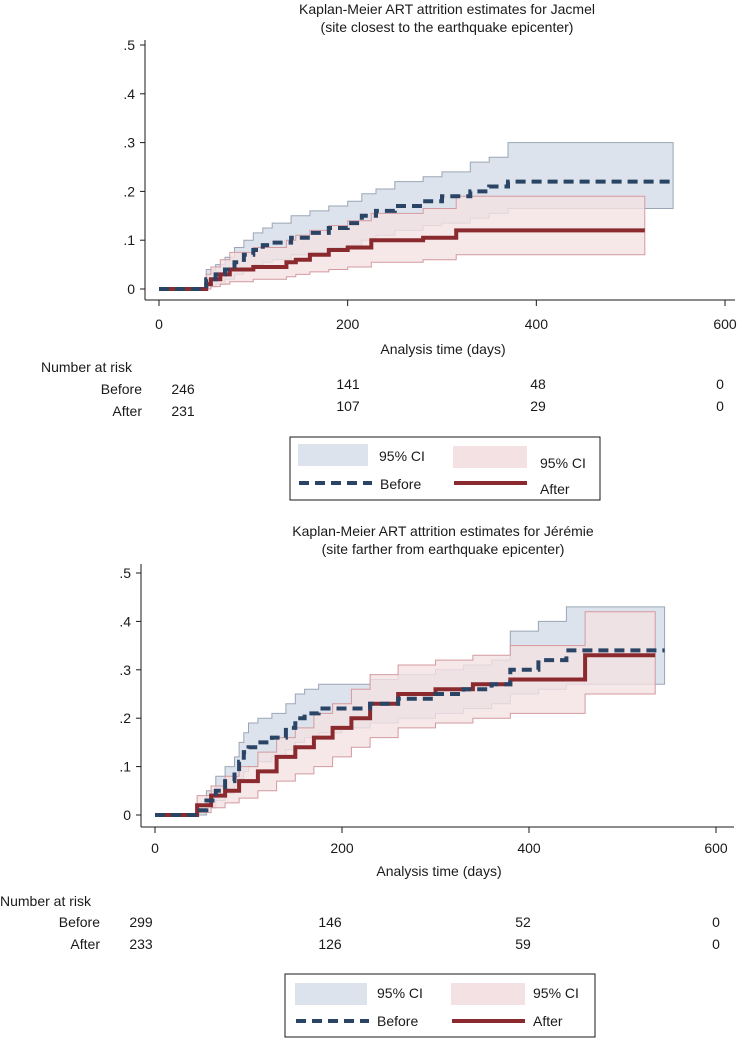 Image resolution: width=738 pixels, height=1040 pixels. Describe the element at coordinates (183, 389) in the screenshot. I see `risk-value: 246` at that location.